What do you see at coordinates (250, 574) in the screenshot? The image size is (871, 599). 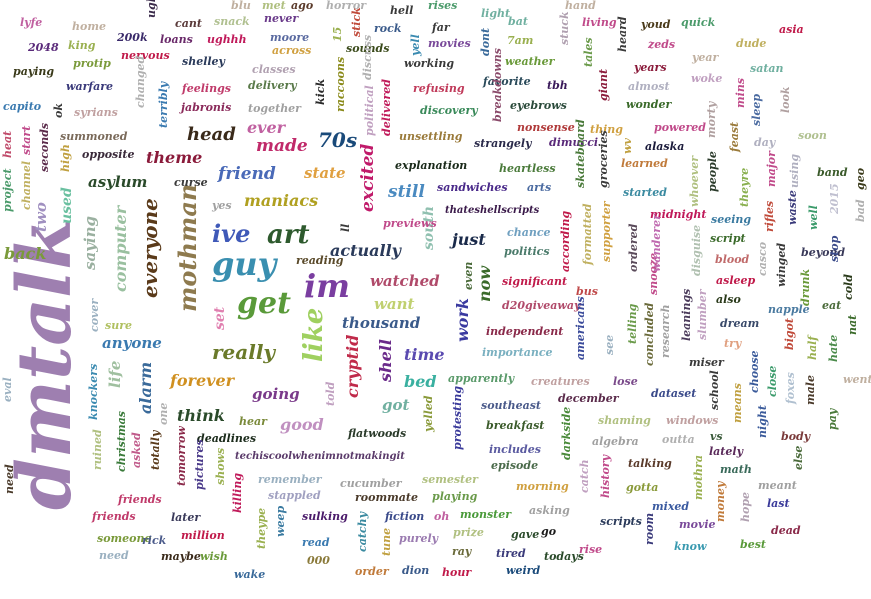 I see `word-000: wake` at bounding box center [250, 574].